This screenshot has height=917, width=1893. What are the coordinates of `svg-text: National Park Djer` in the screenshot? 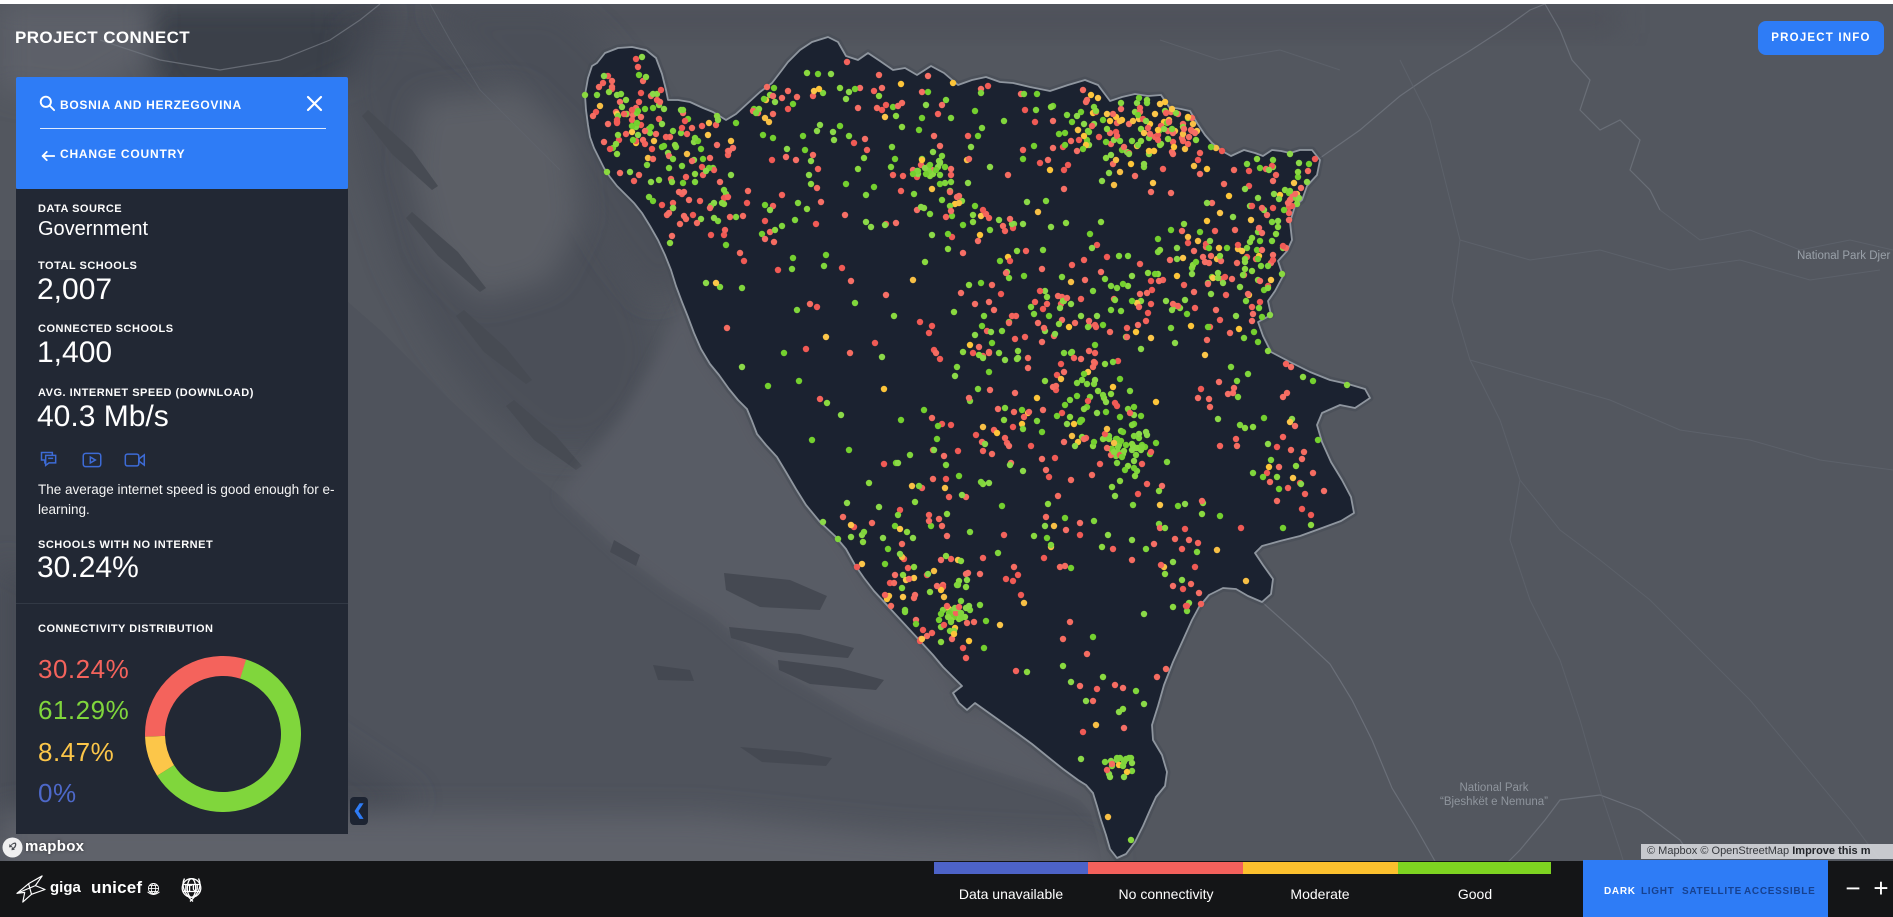 It's located at (1843, 256).